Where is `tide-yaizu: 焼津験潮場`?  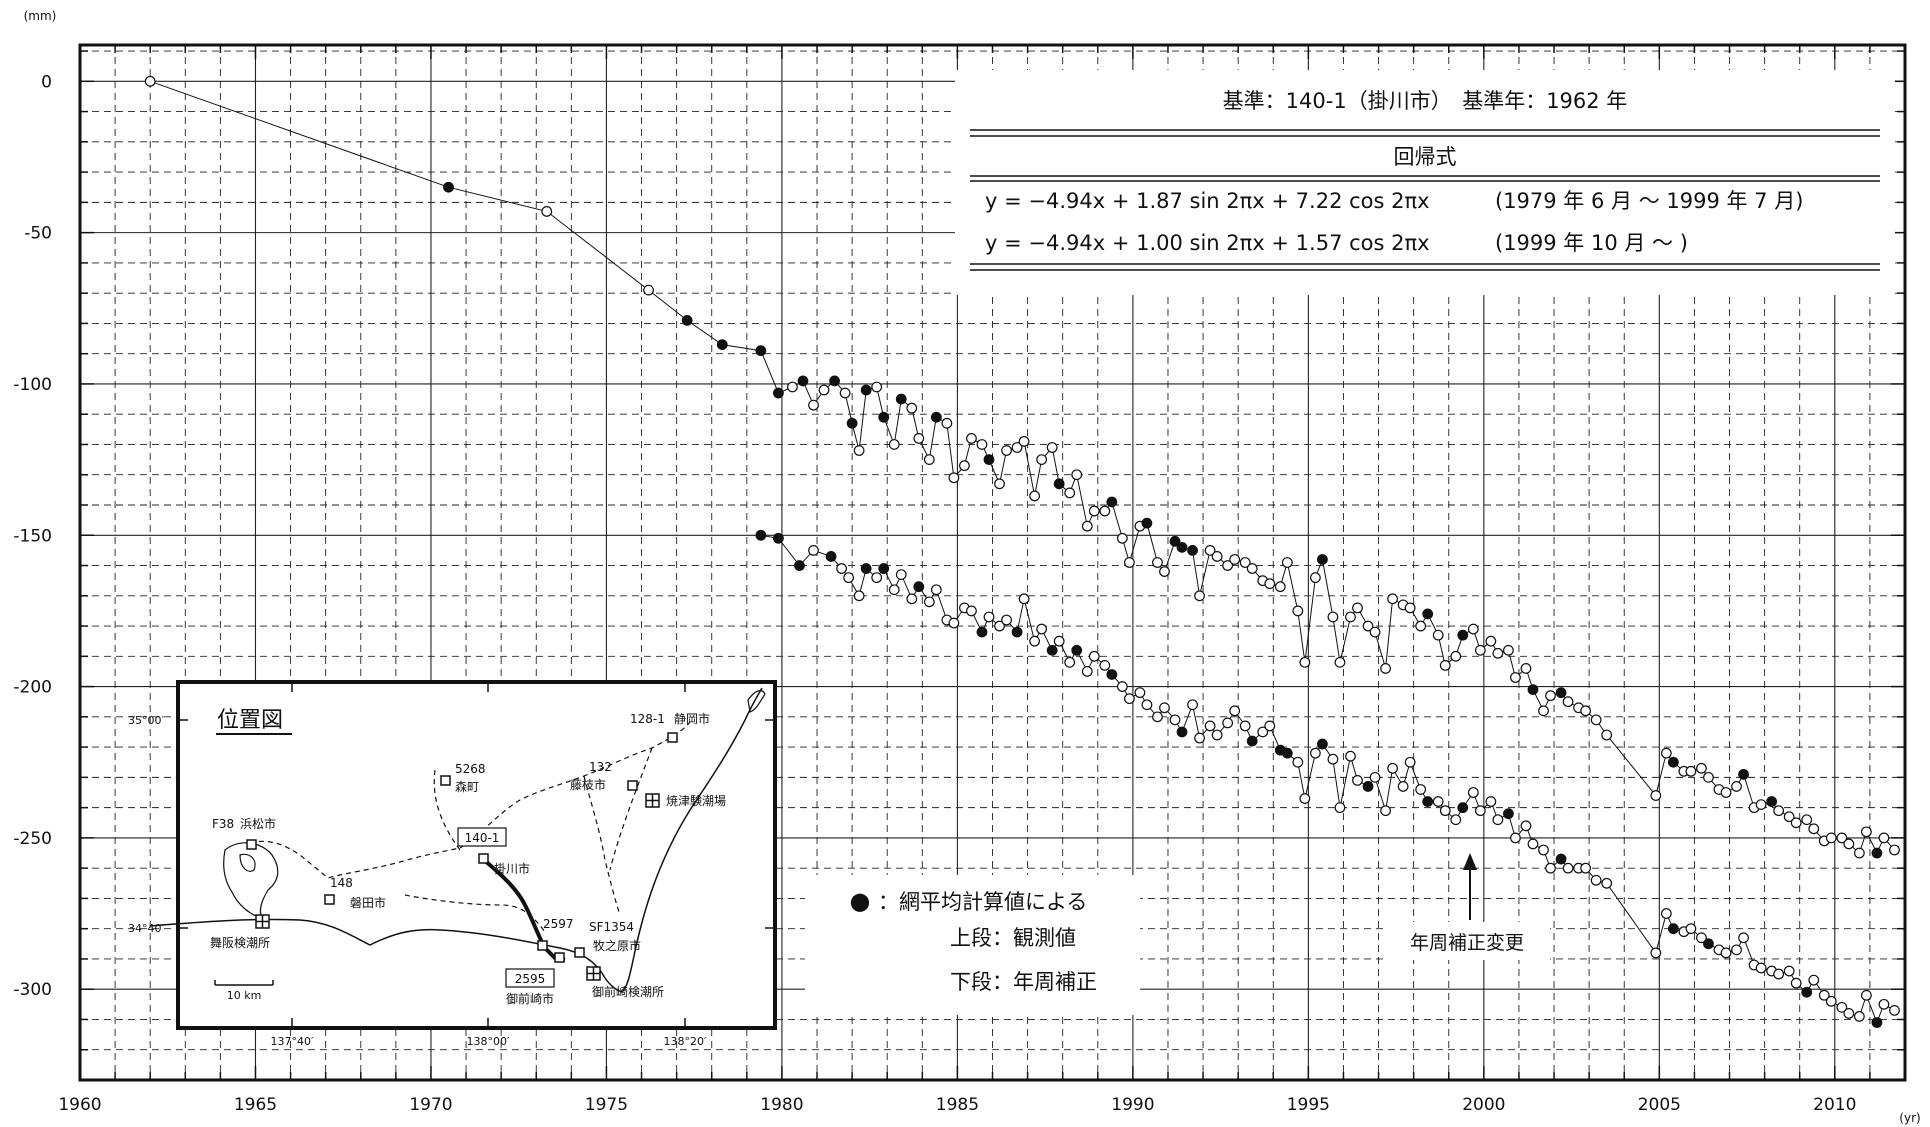
tide-yaizu: 焼津験潮場 is located at coordinates (696, 800).